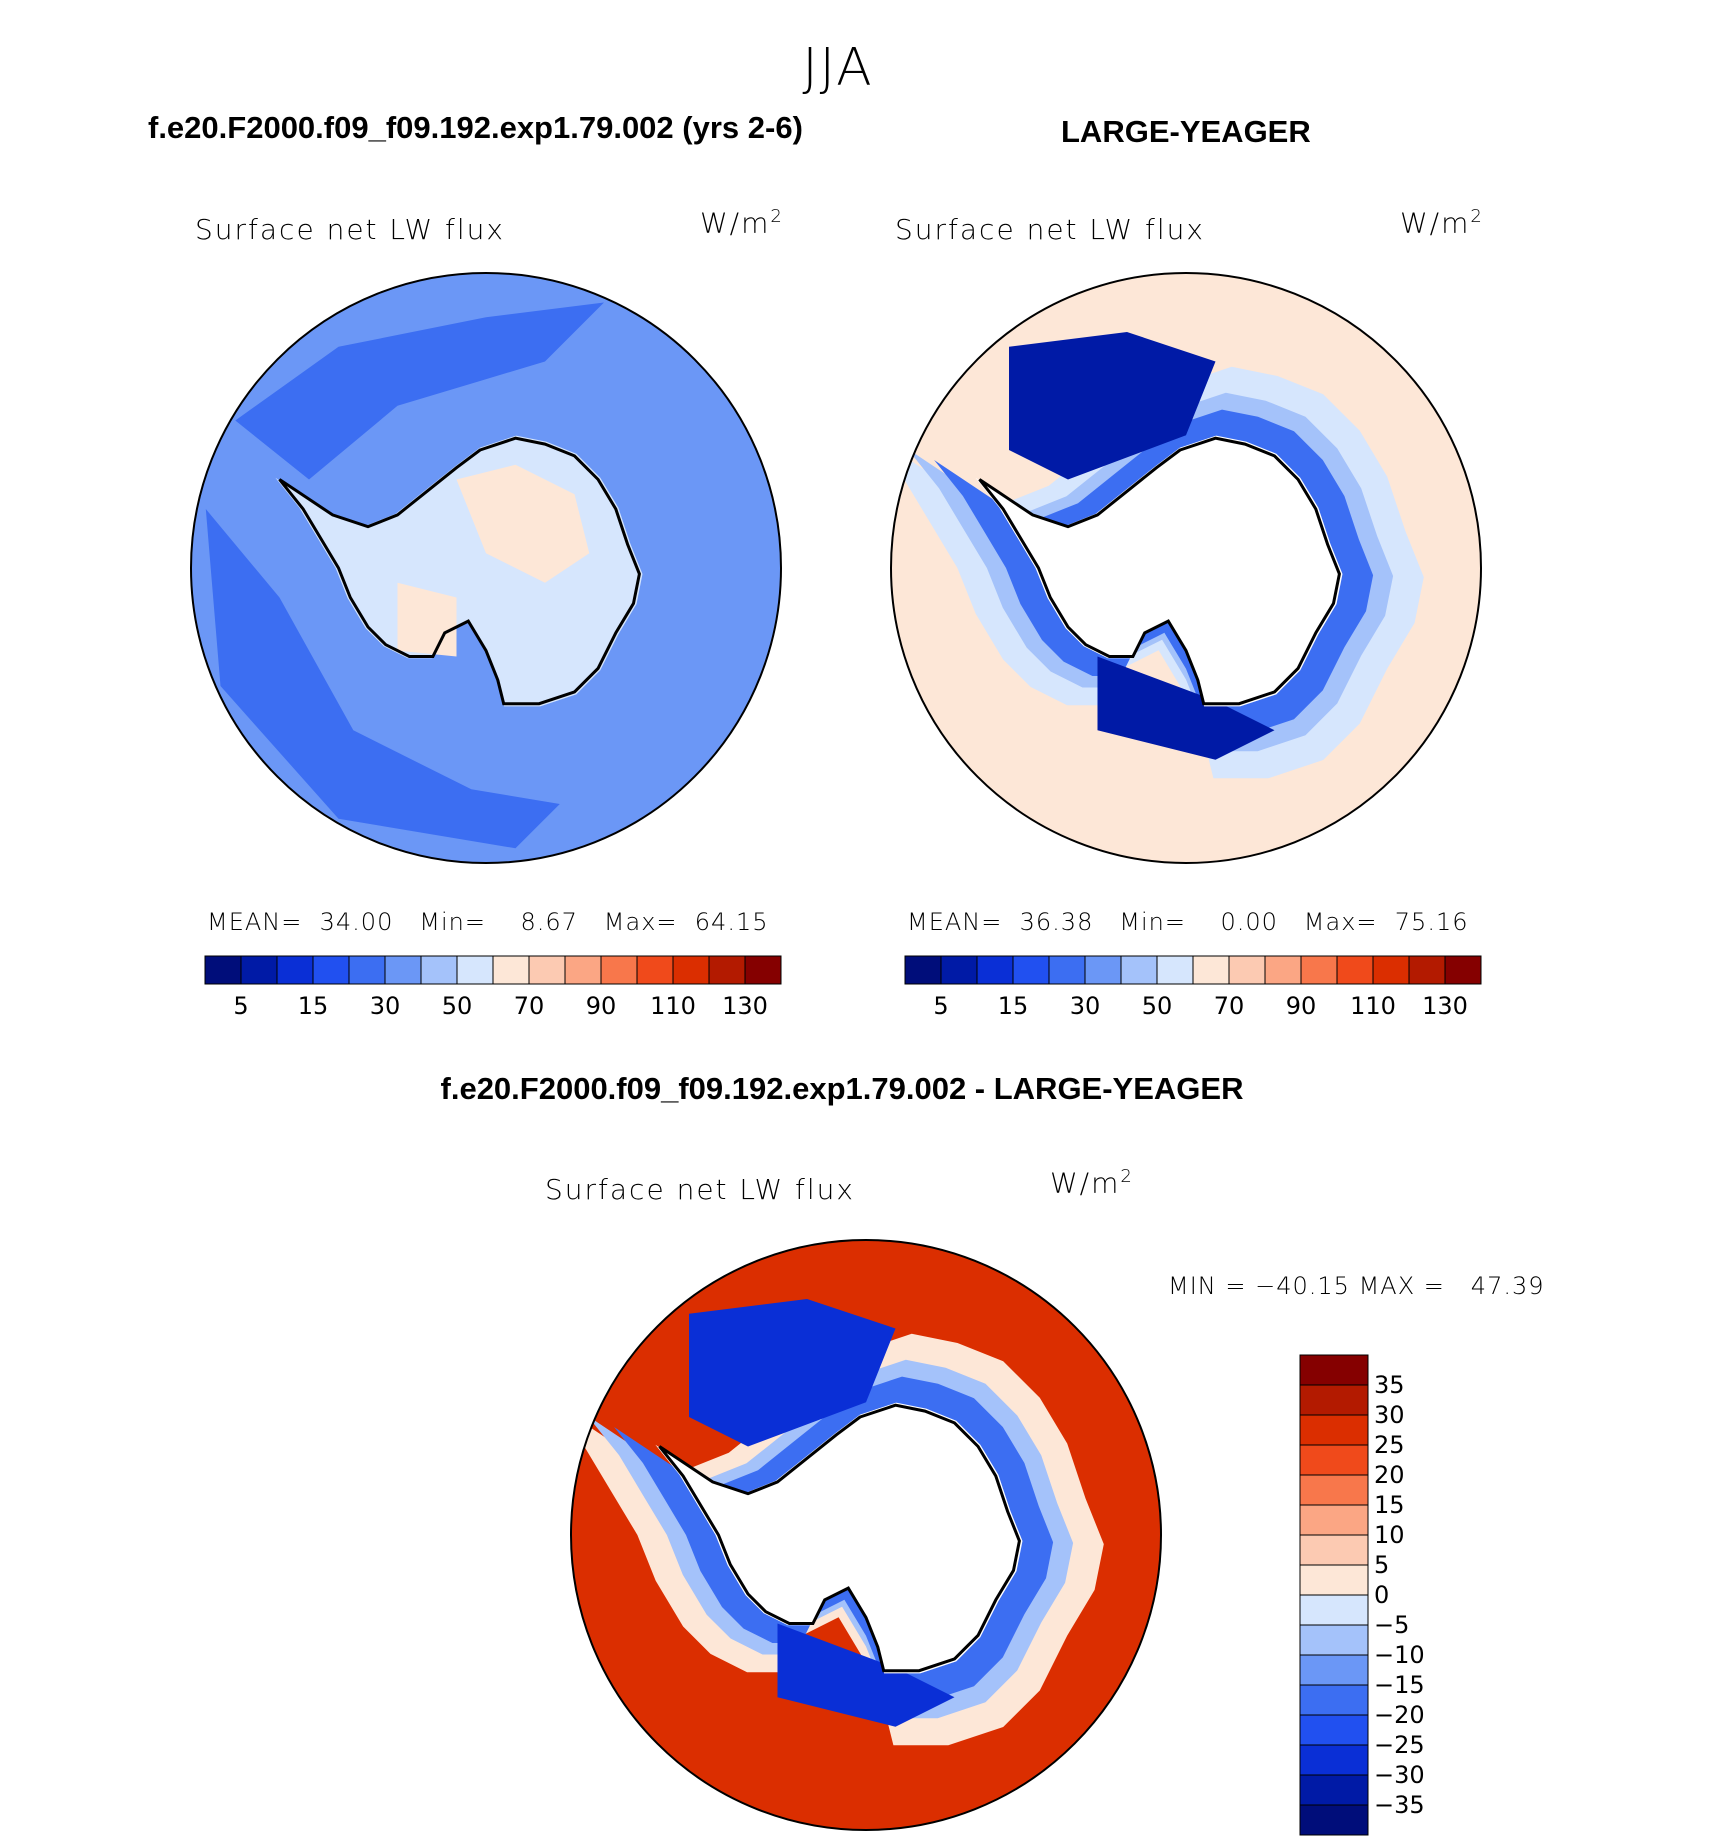 The width and height of the screenshot is (1710, 1840). What do you see at coordinates (1399, 1775) in the screenshot?
I see `colorbar-tick-label: −30` at bounding box center [1399, 1775].